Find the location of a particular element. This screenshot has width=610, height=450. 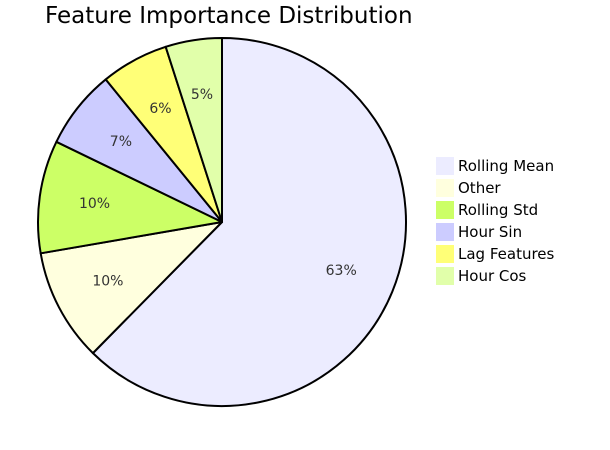

legend-label-rolling-std: Rolling Std is located at coordinates (498, 210).